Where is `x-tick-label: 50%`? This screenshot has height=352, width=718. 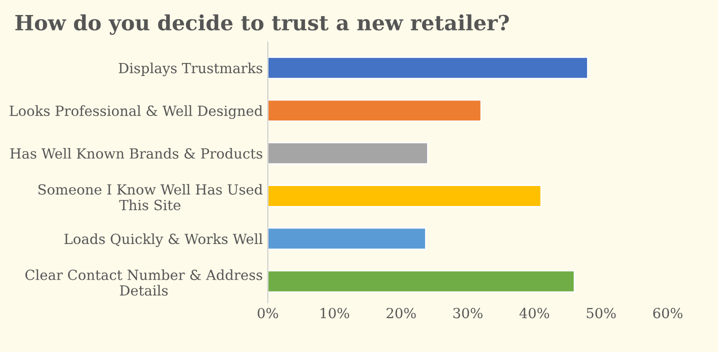
x-tick-label: 50% is located at coordinates (601, 313).